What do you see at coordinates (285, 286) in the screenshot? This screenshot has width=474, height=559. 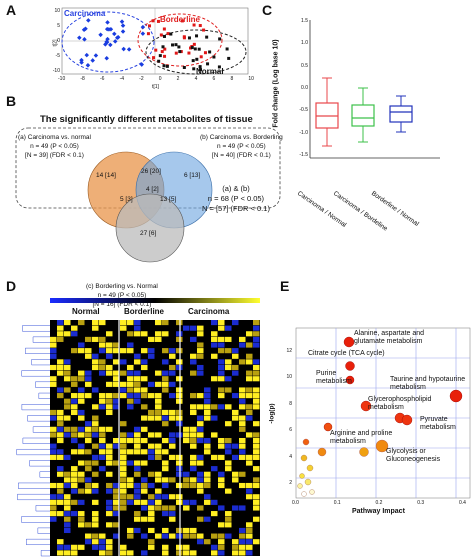 I see `panel-e-letter: E` at bounding box center [285, 286].